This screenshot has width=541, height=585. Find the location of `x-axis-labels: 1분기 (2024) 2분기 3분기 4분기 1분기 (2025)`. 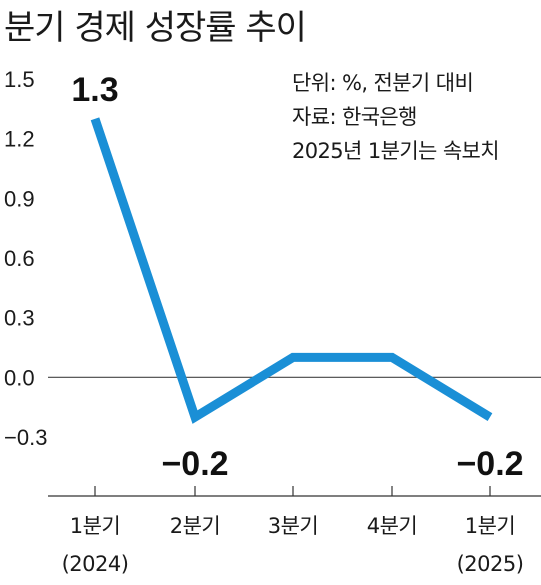

x-axis-labels: 1분기 (2024) 2분기 3분기 4분기 1분기 (2025) is located at coordinates (293, 545).